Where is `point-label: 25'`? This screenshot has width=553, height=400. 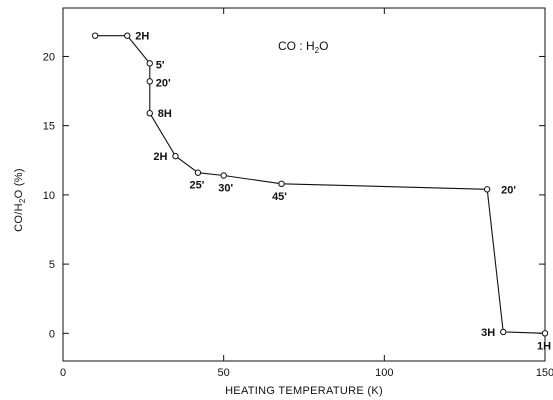
point-label: 25' is located at coordinates (197, 186).